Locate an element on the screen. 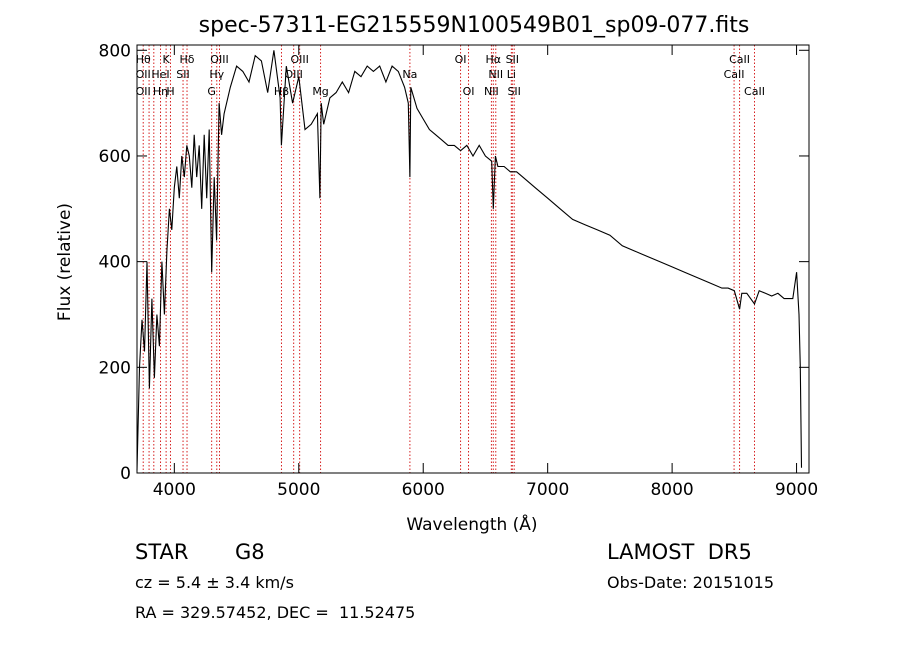  y-tick-label: 400 is located at coordinates (115, 263).